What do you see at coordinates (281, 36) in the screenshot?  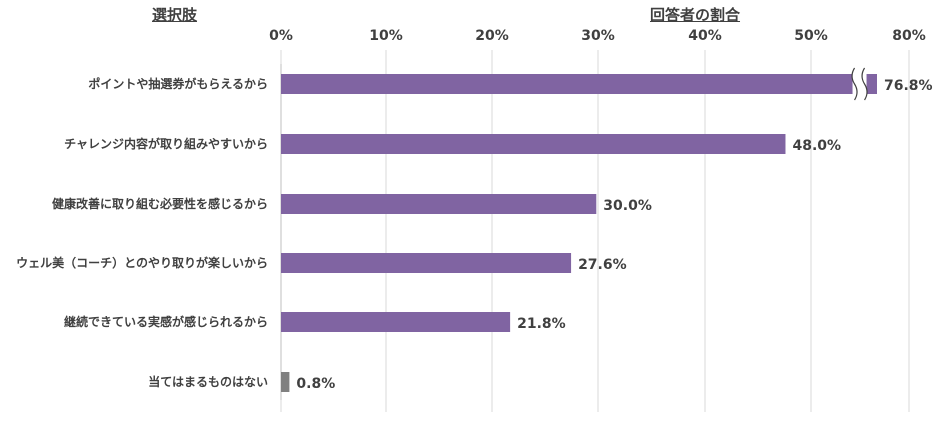 I see `x-tick-label: 0%` at bounding box center [281, 36].